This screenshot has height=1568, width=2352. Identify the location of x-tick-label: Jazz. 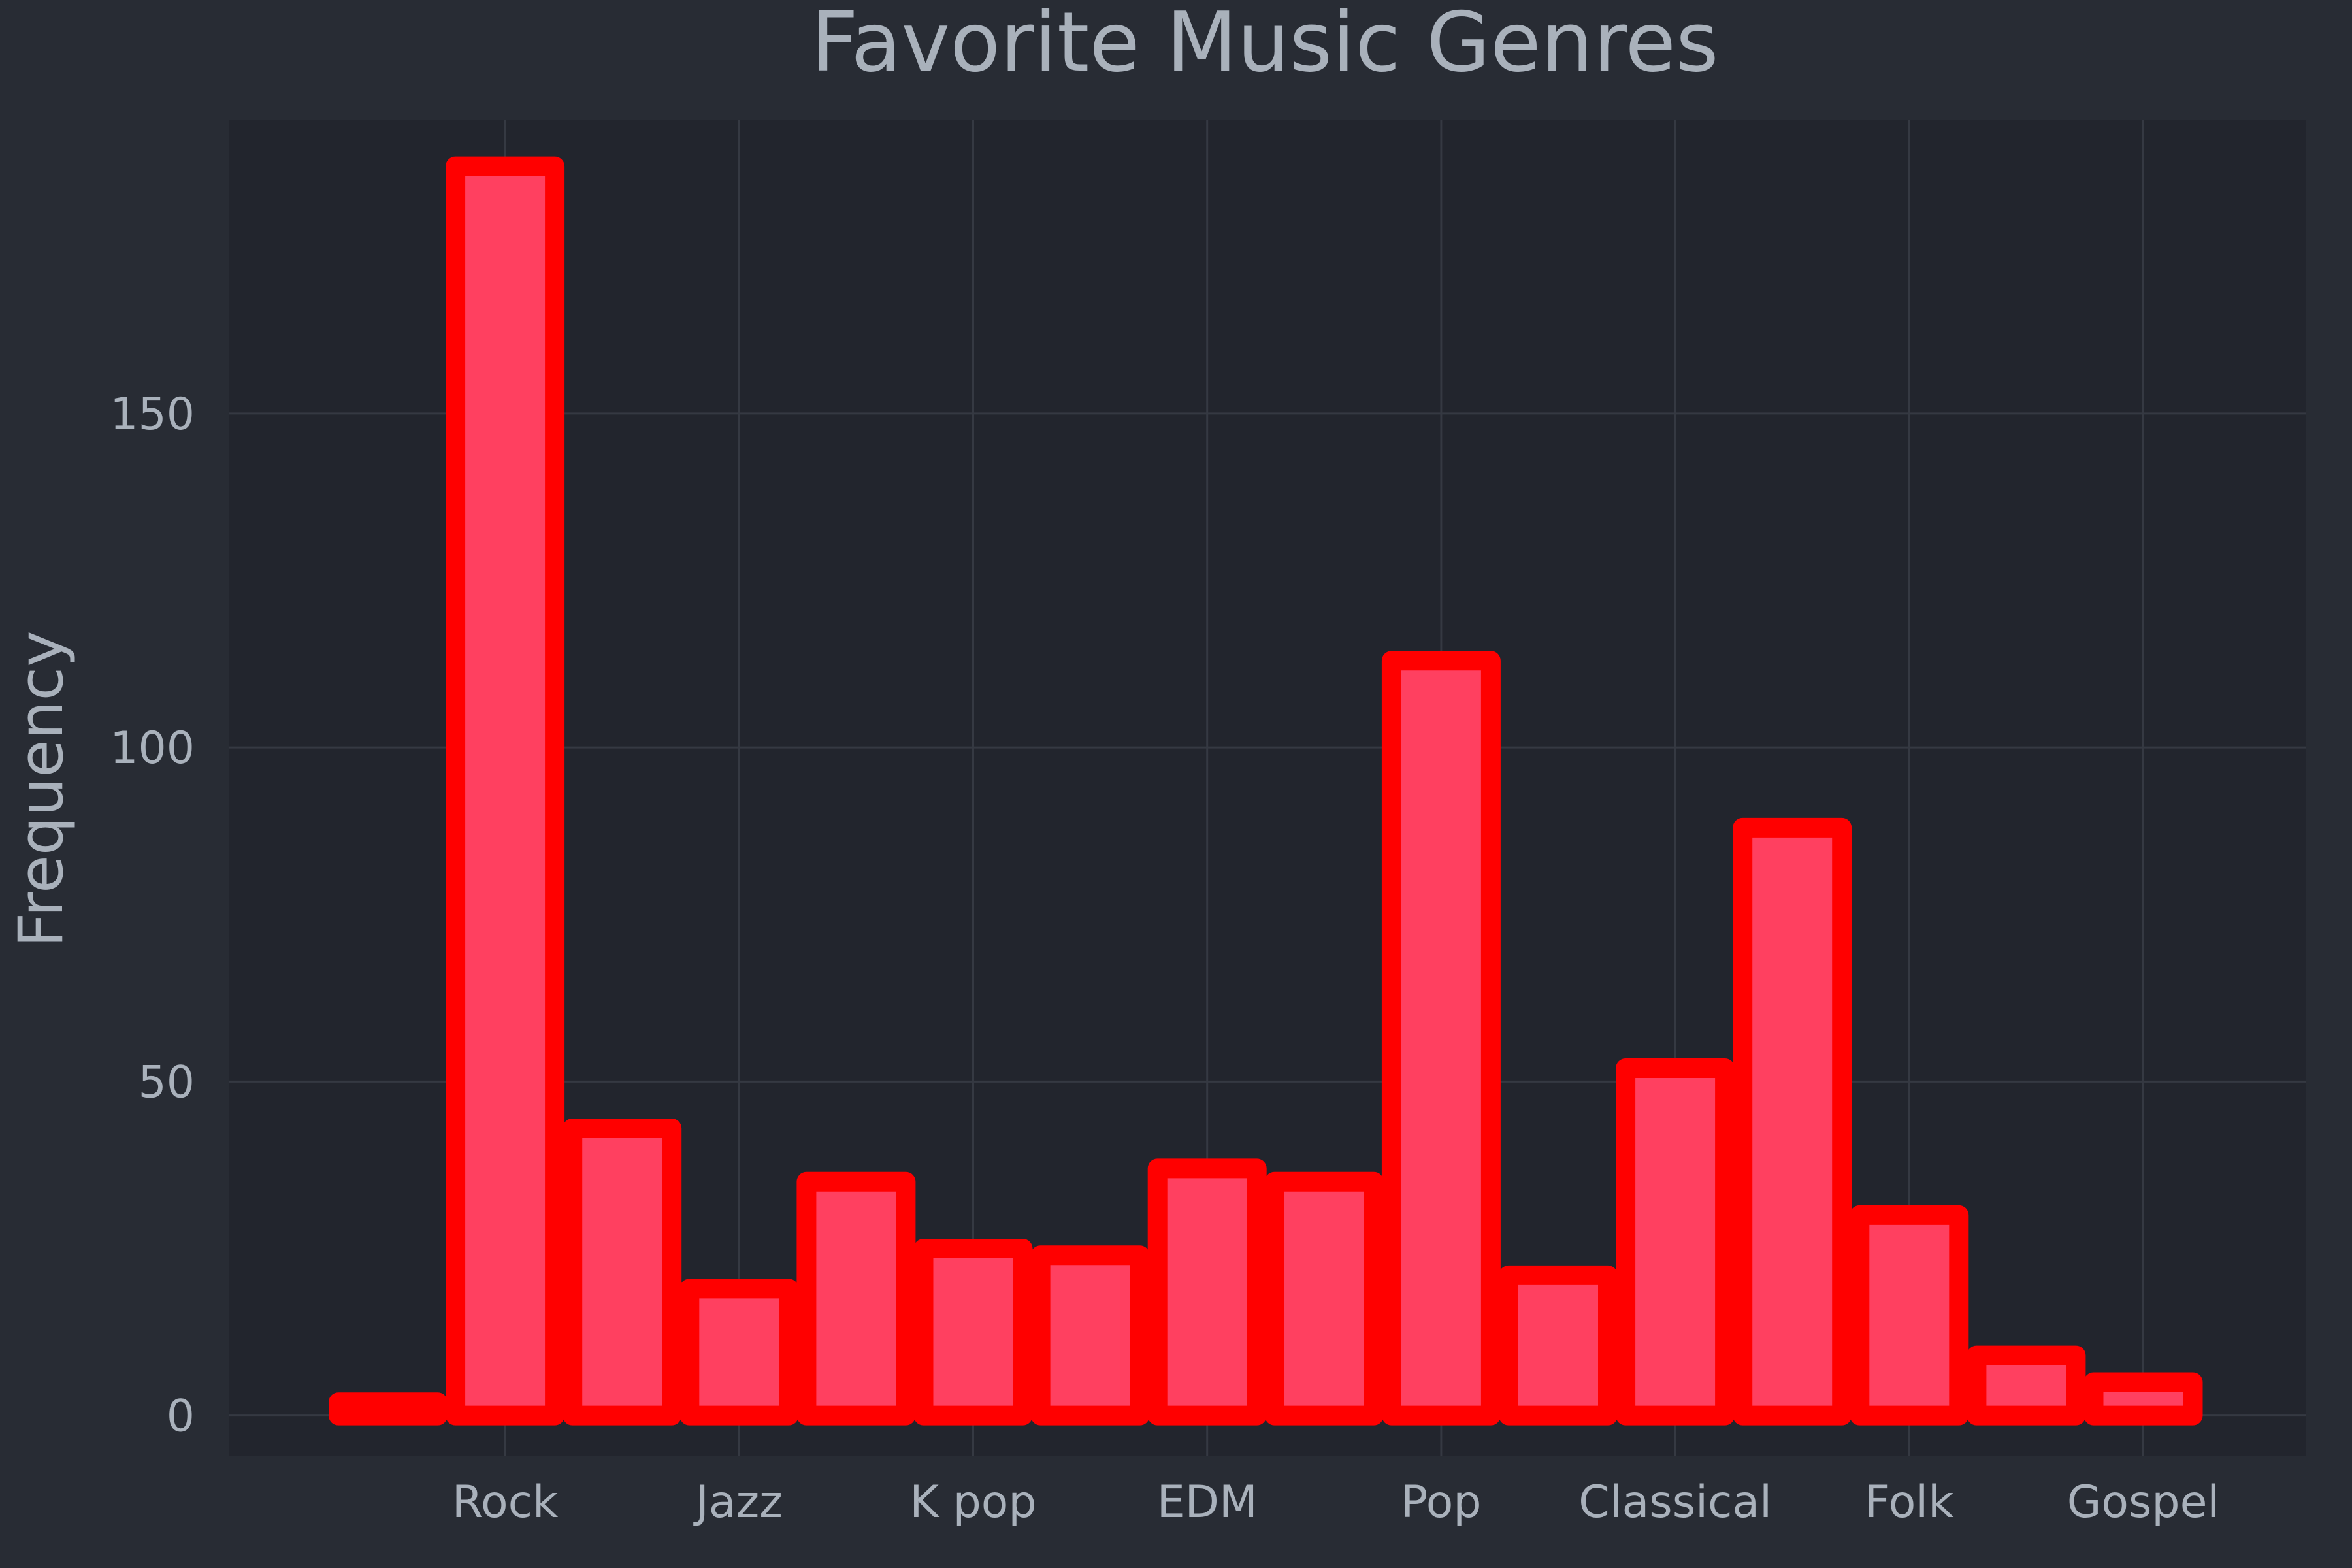
(738, 1502).